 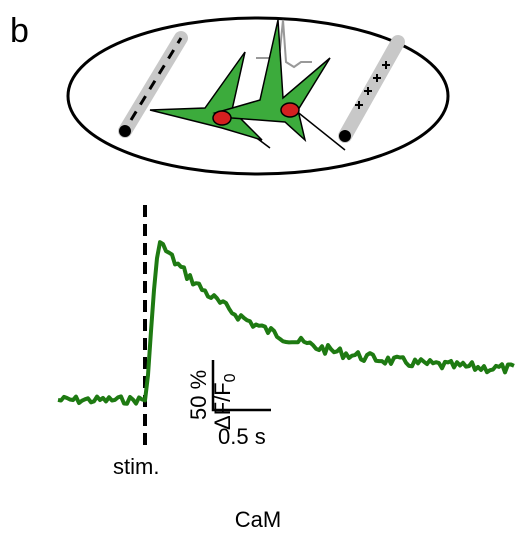 I want to click on unit-subscript: 0, so click(x=230, y=377).